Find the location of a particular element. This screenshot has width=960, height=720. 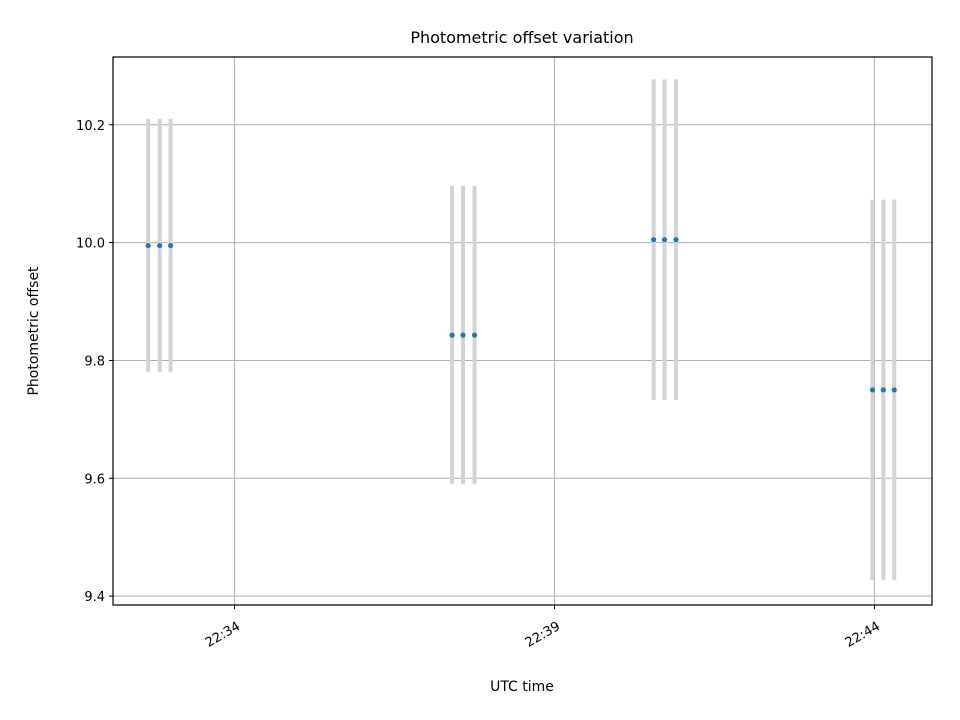

y-axis-label: Photometric offset is located at coordinates (34, 331).